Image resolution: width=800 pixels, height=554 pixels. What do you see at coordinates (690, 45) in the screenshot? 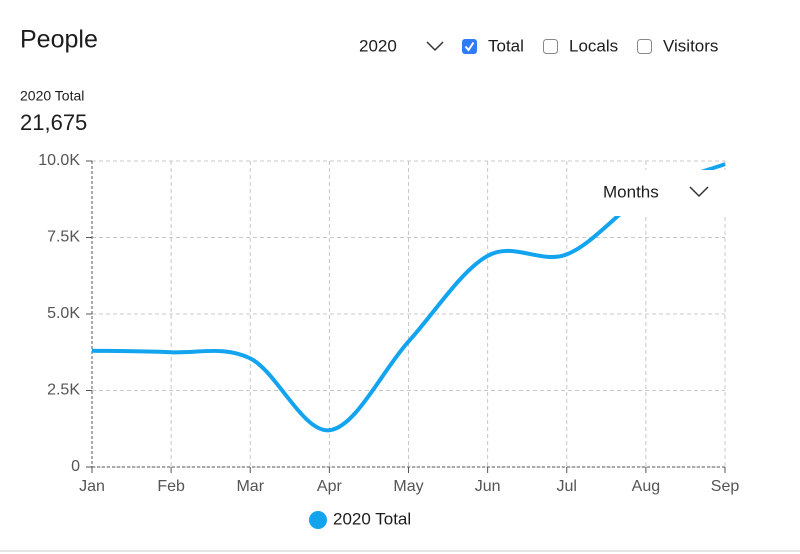
I see `toggle-label: Visitors` at bounding box center [690, 45].